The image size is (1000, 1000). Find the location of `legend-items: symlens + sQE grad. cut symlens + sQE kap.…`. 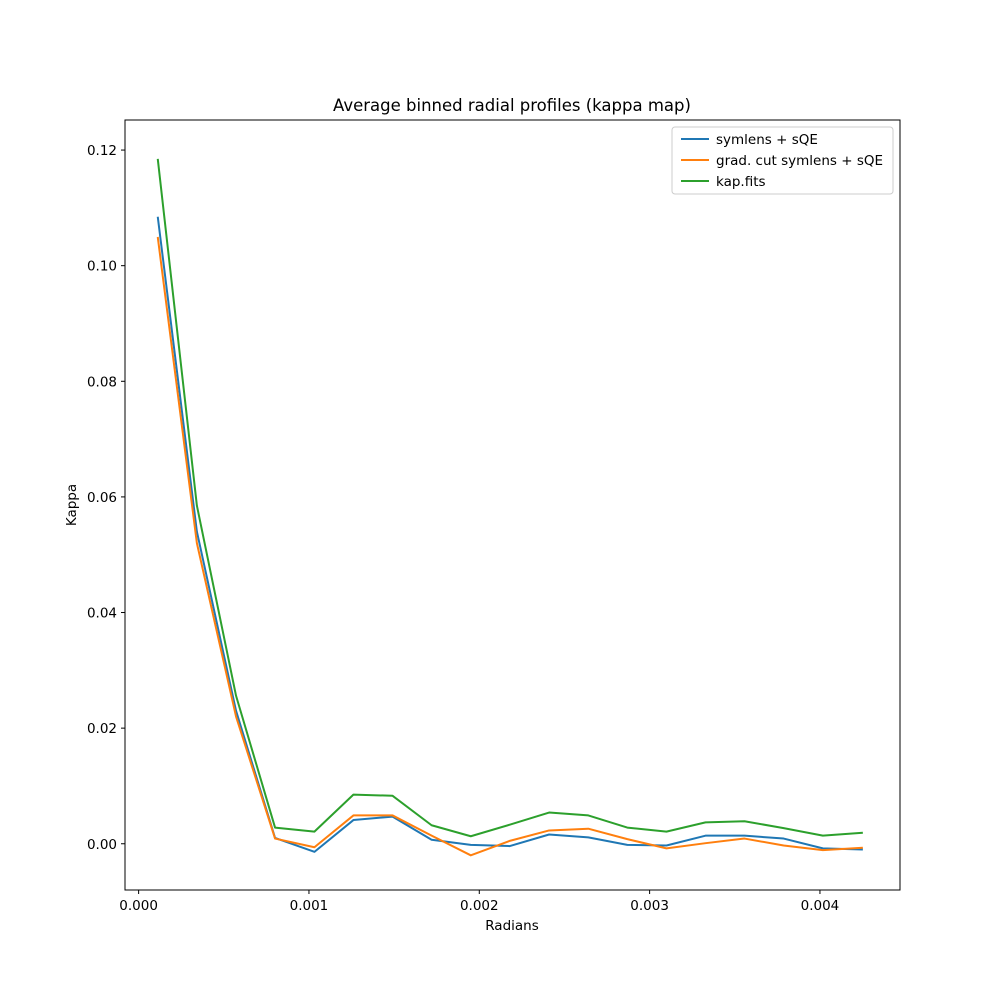

legend-items: symlens + sQE grad. cut symlens + sQE kap.… is located at coordinates (782, 161).